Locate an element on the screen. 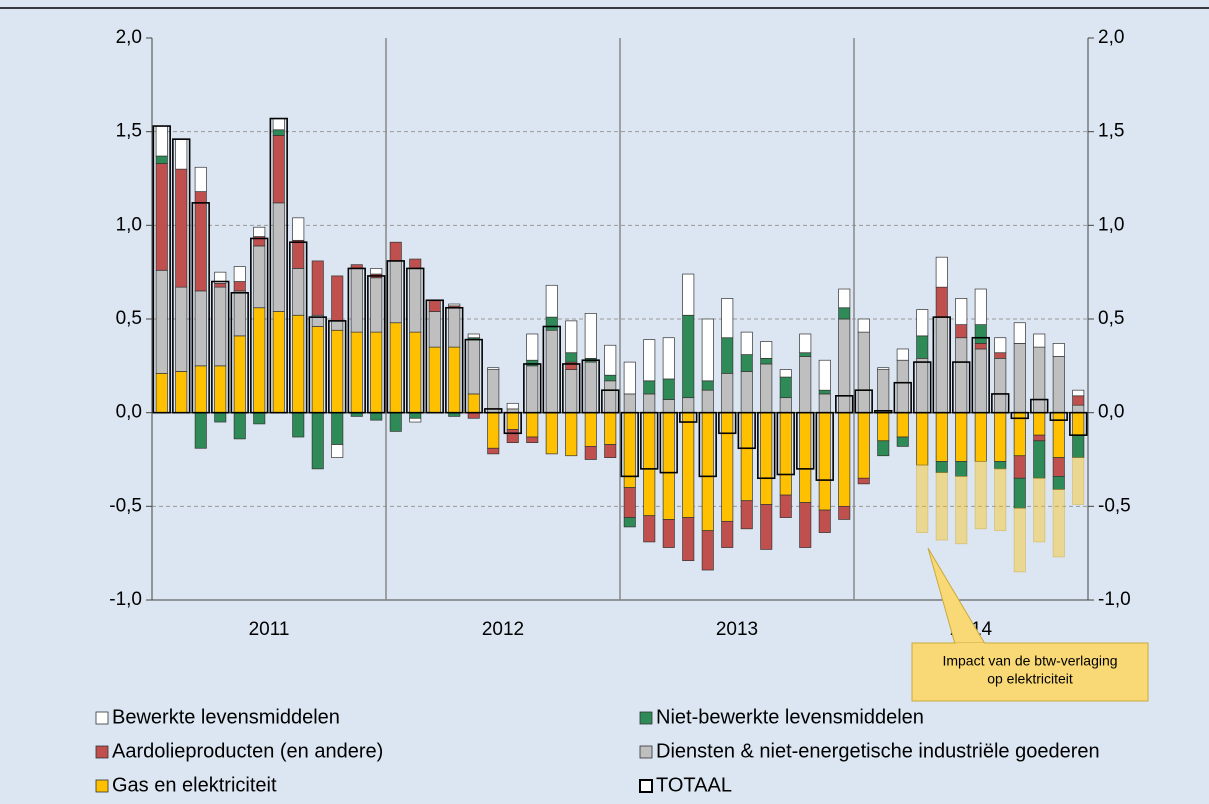  y2-tick-label: 0,0 is located at coordinates (1111, 412).